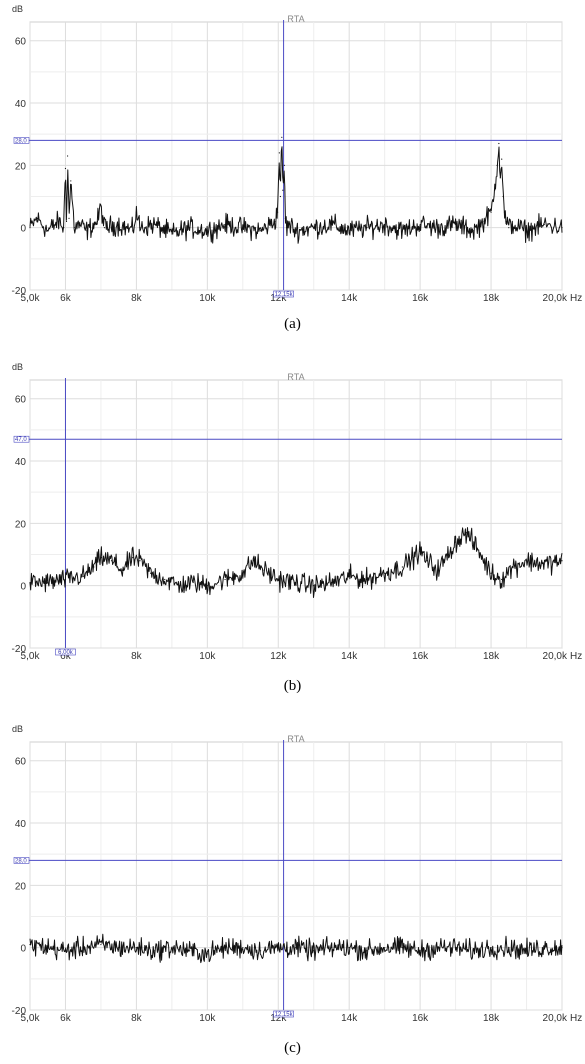 The image size is (585, 1064). I want to click on cursor-y-readout: 28,0, so click(21, 861).